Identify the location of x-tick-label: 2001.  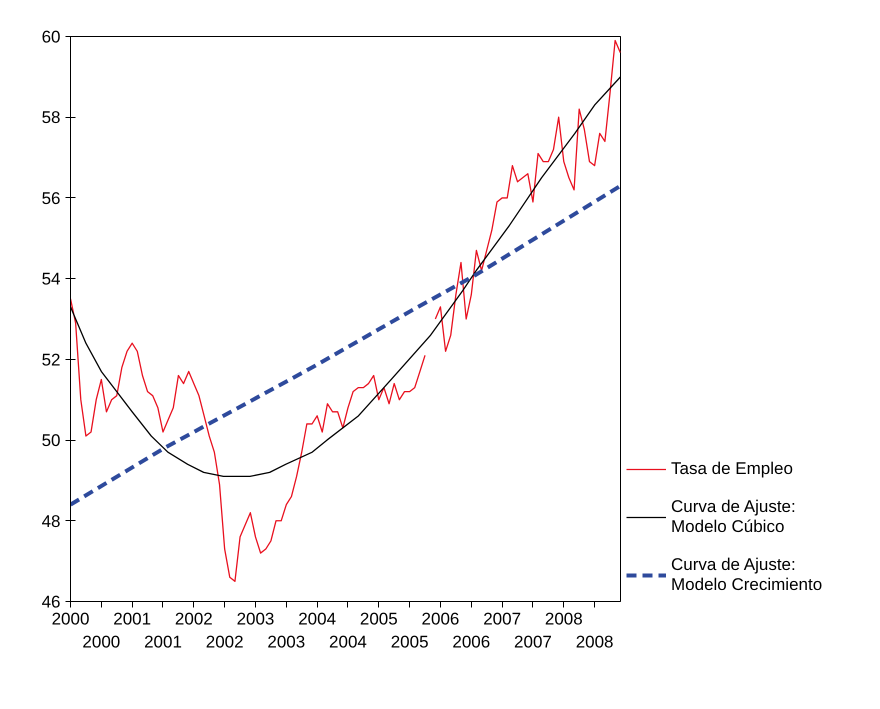
(132, 619).